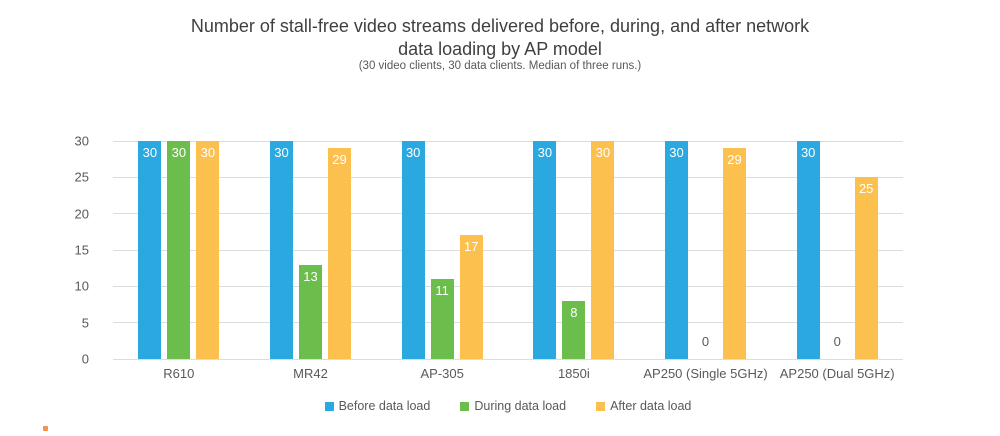 The image size is (1000, 436). I want to click on bar-during-data-load-MR42: 13, so click(310, 250).